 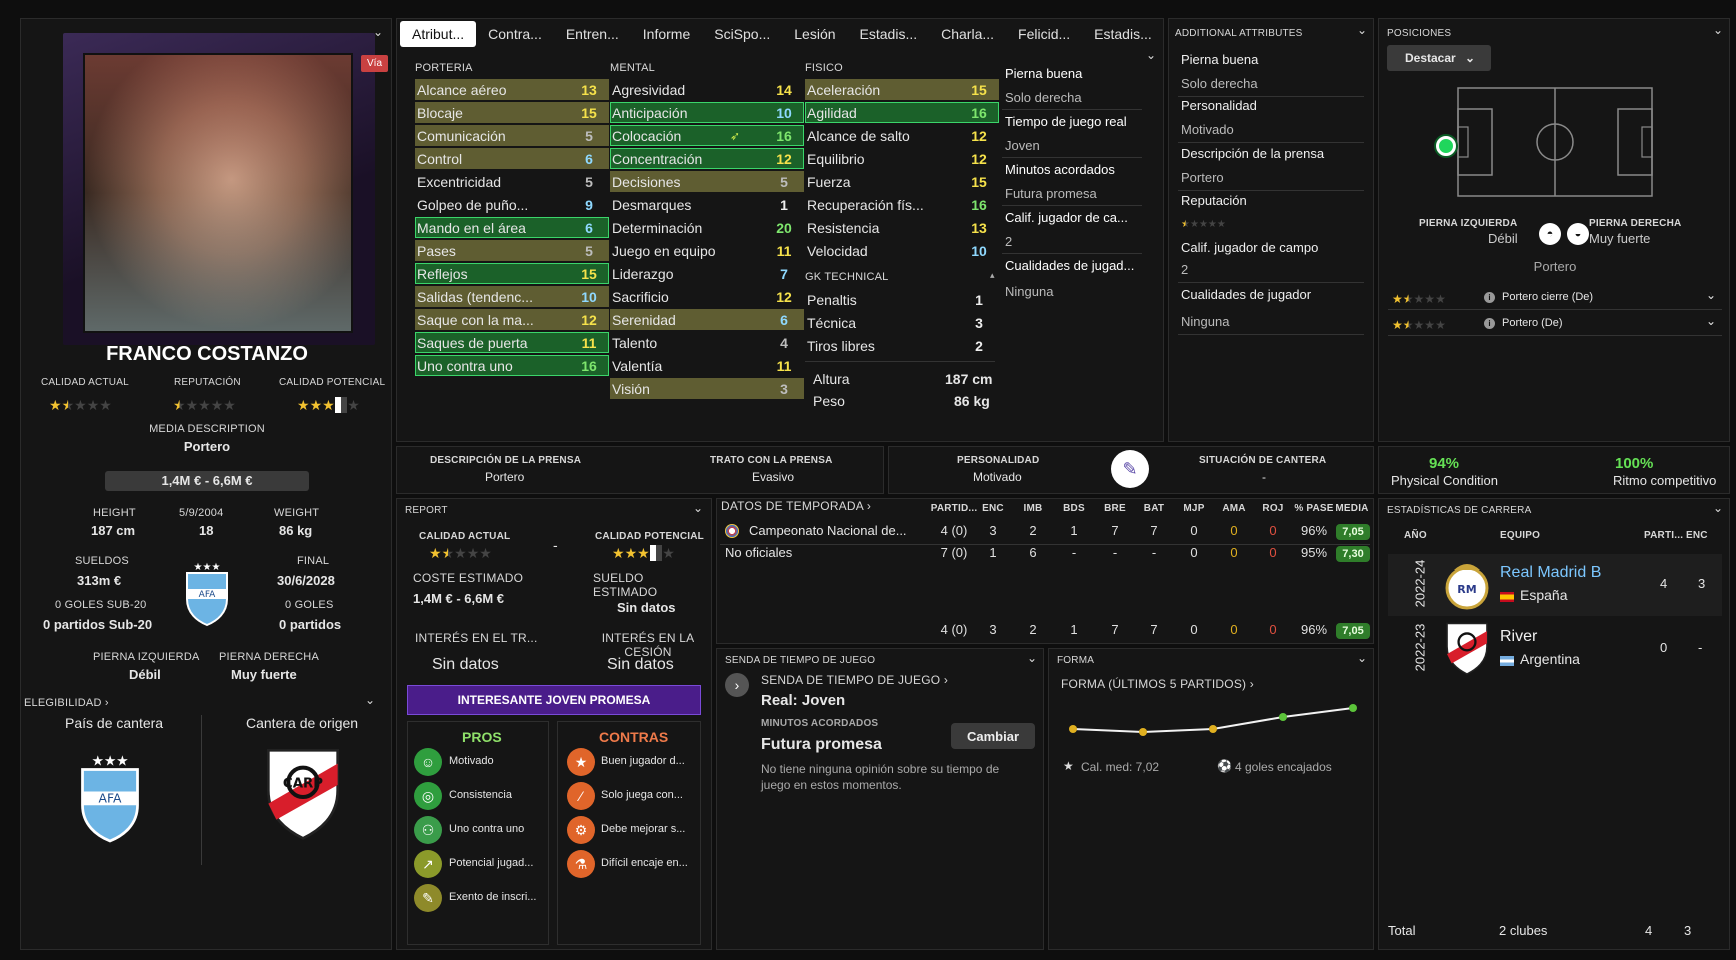 What do you see at coordinates (512, 112) in the screenshot?
I see `goalkeeping-attr-row: Blocaje 15` at bounding box center [512, 112].